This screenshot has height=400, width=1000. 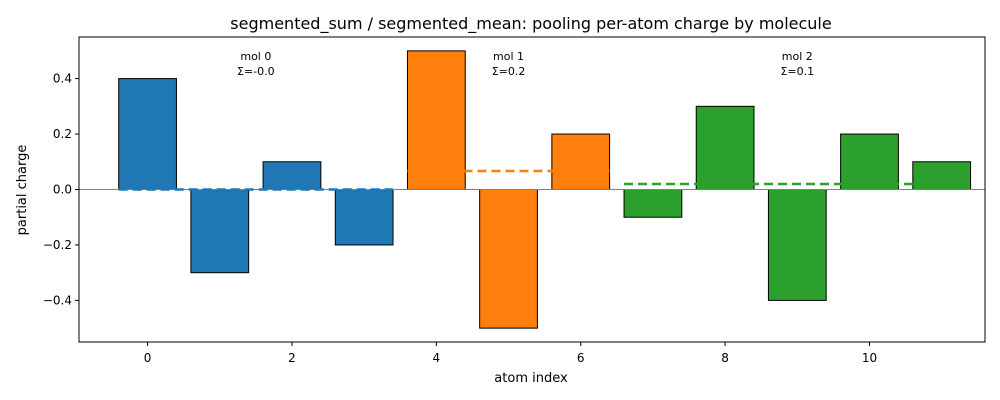 What do you see at coordinates (725, 358) in the screenshot?
I see `x-tick-label-8: 8` at bounding box center [725, 358].